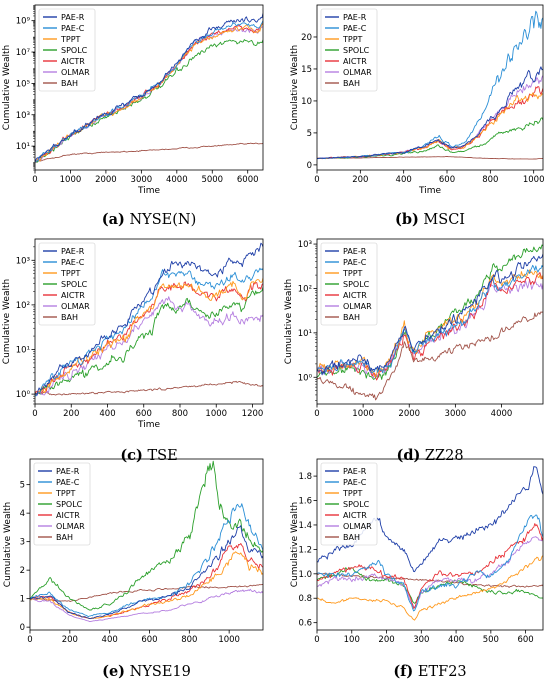  What do you see at coordinates (407, 219) in the screenshot?
I see `panel-letter: (b)` at bounding box center [407, 219].